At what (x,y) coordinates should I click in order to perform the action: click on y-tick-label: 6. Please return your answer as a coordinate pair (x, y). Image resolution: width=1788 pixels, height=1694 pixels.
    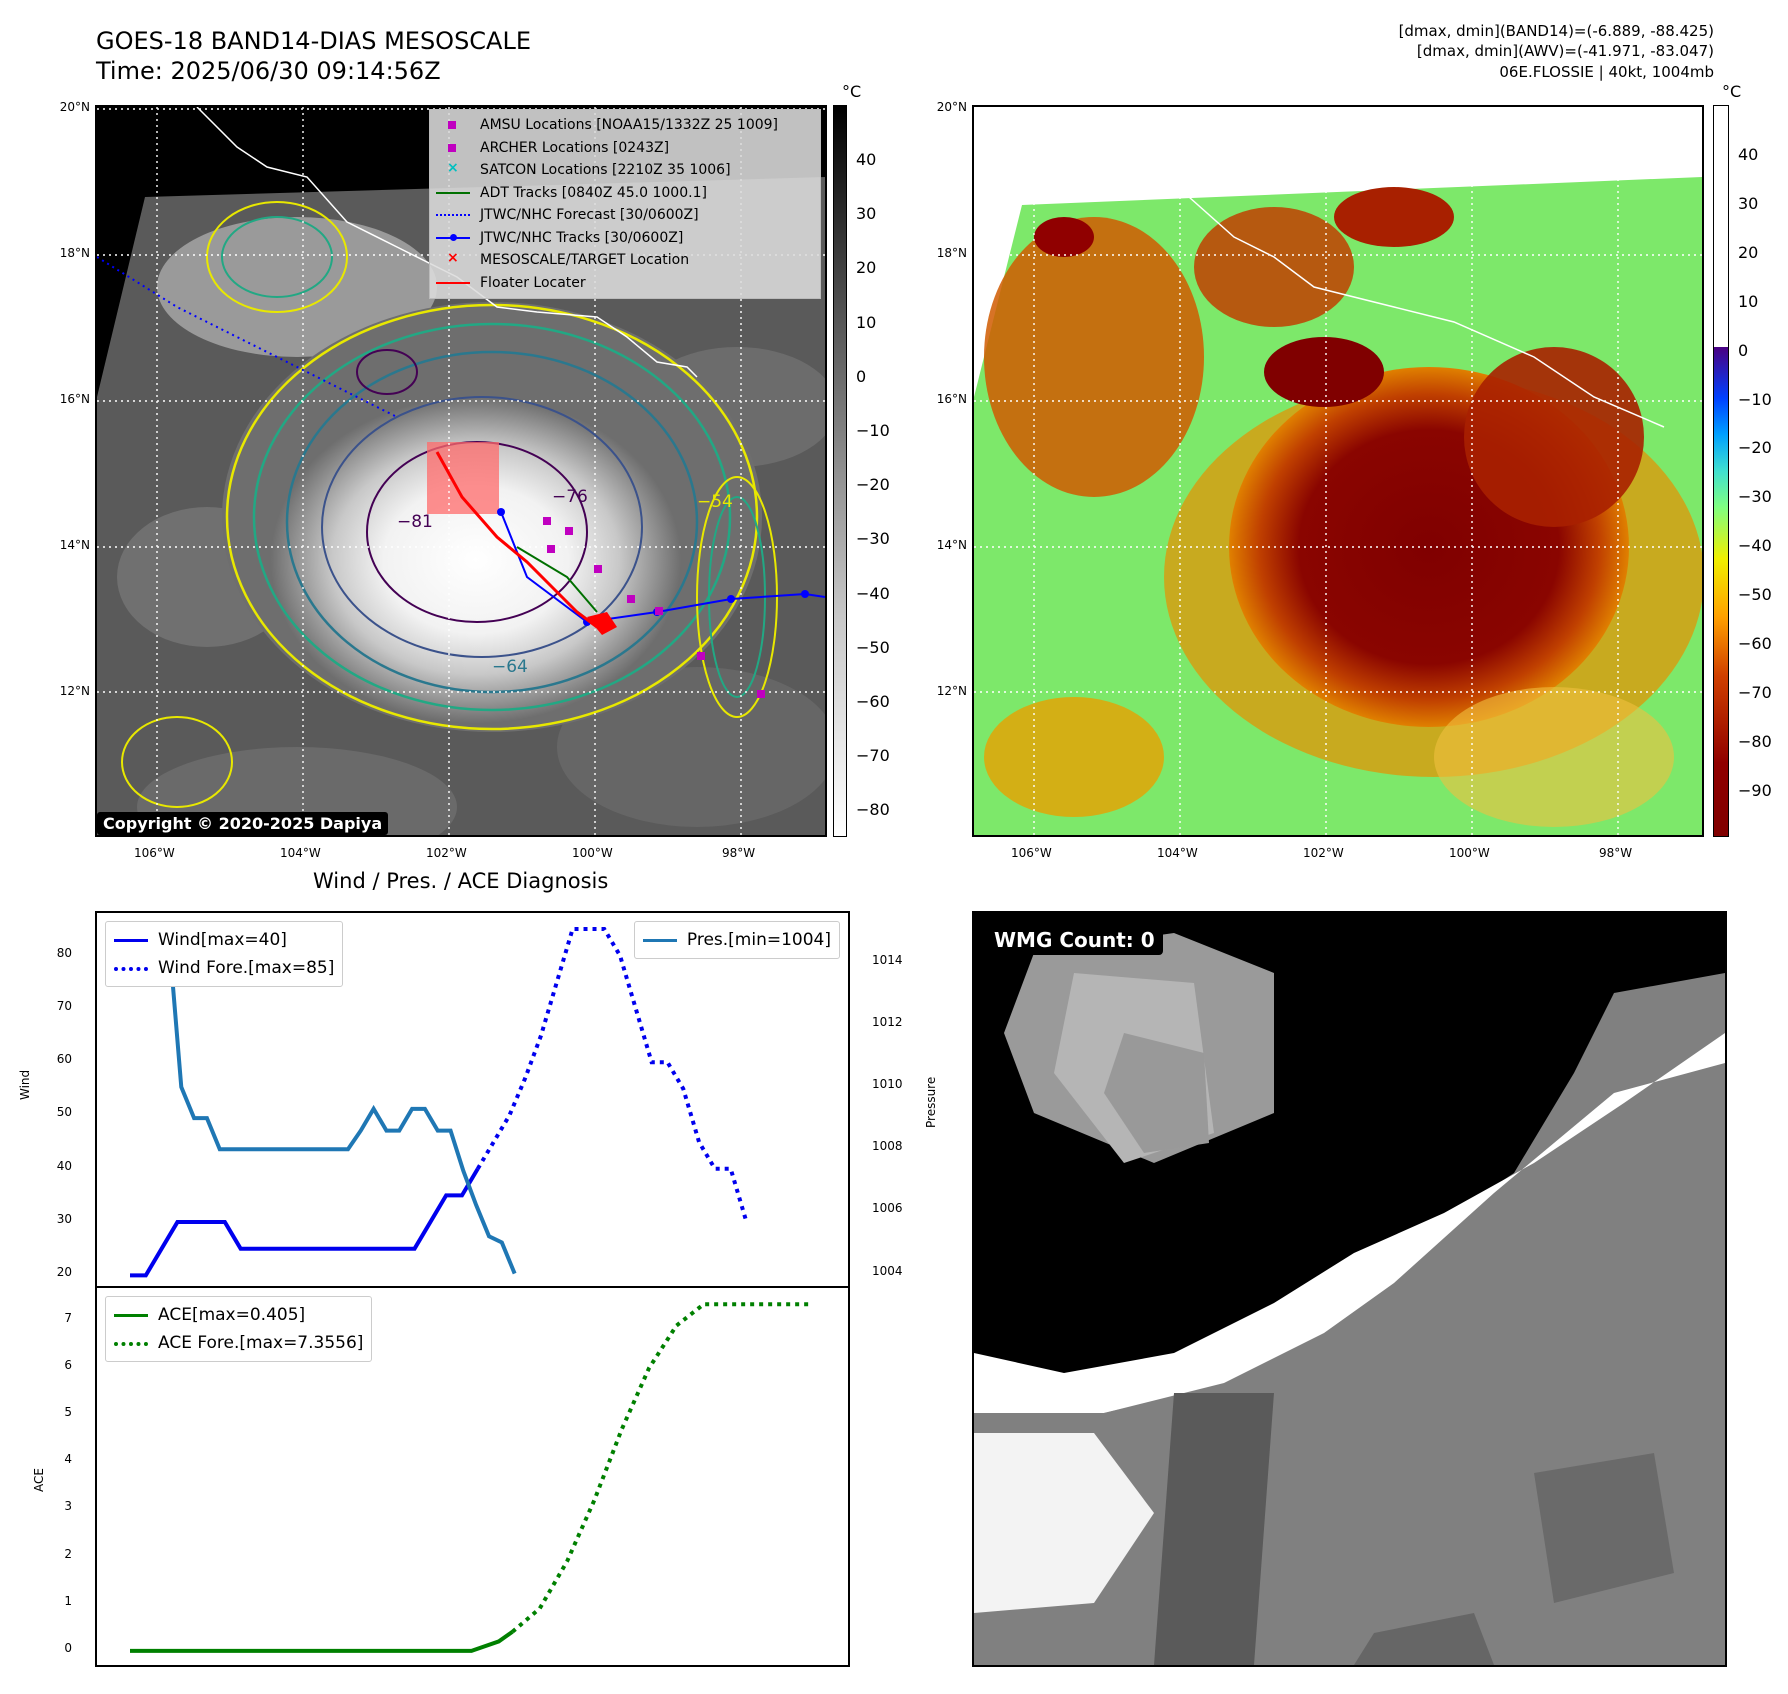
    Looking at the image, I should click on (68, 1365).